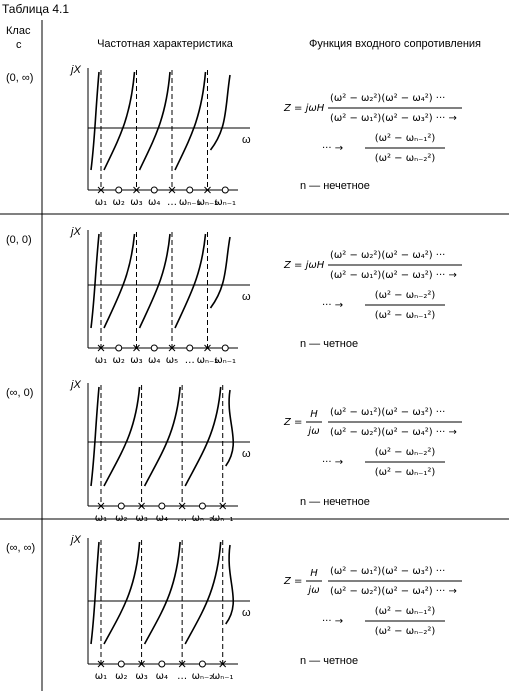 The width and height of the screenshot is (509, 691). What do you see at coordinates (335, 186) in the screenshot?
I see `formula-note: n — нечетное` at bounding box center [335, 186].